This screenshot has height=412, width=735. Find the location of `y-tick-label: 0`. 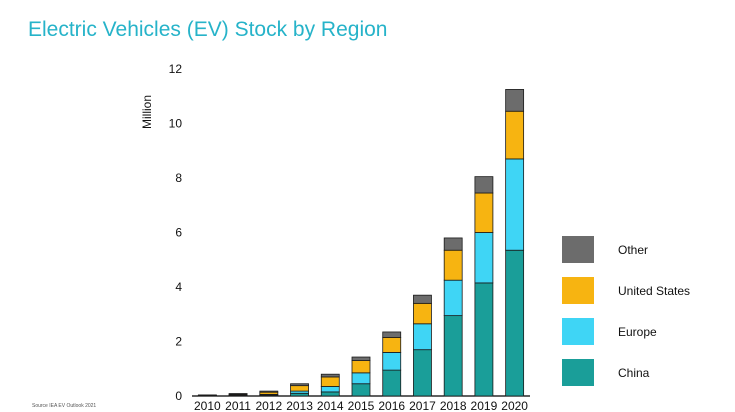

y-tick-label: 0 is located at coordinates (178, 396).